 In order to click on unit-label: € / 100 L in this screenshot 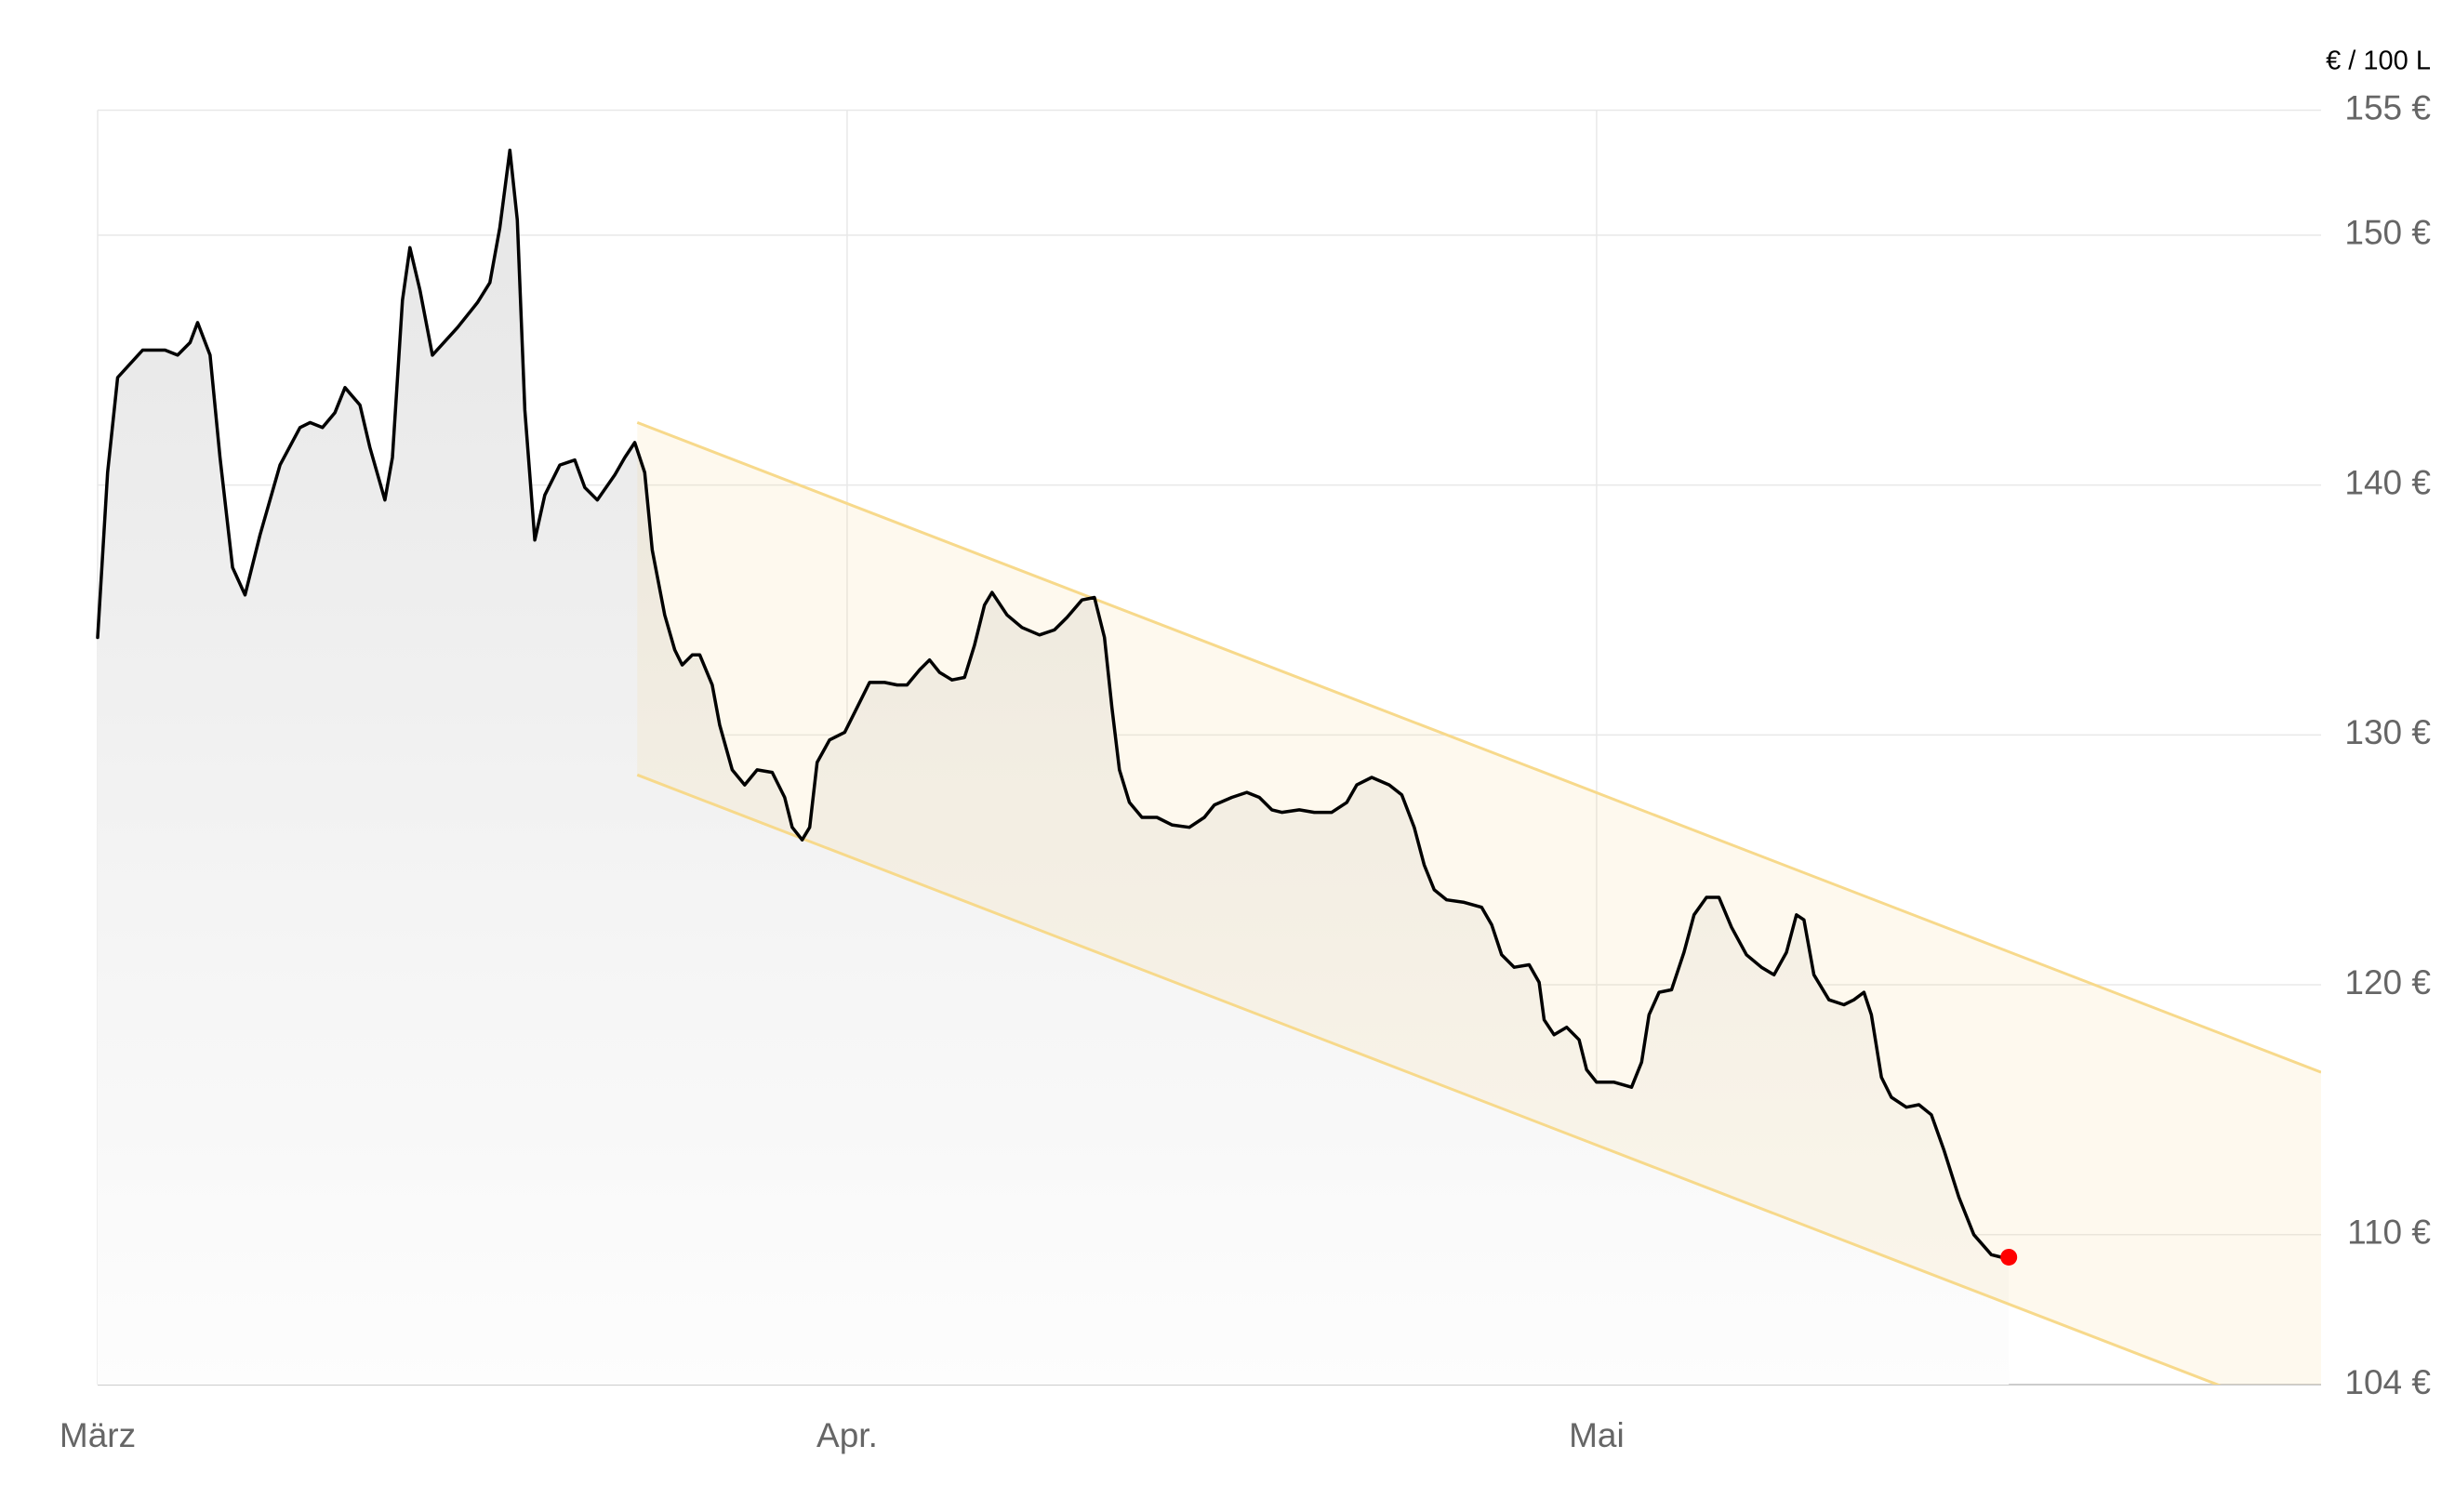, I will do `click(2378, 61)`.